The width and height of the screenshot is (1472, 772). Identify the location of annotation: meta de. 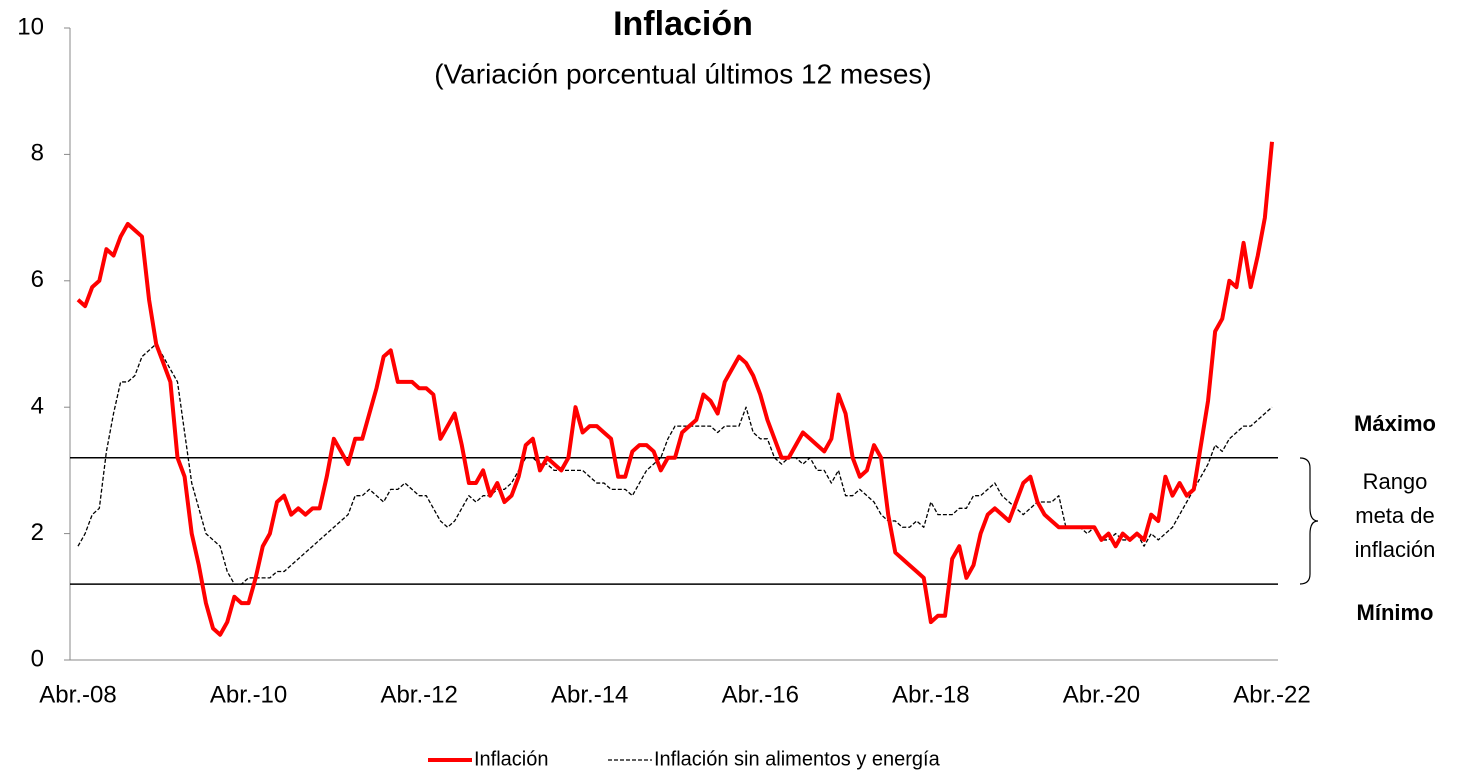
(1395, 515).